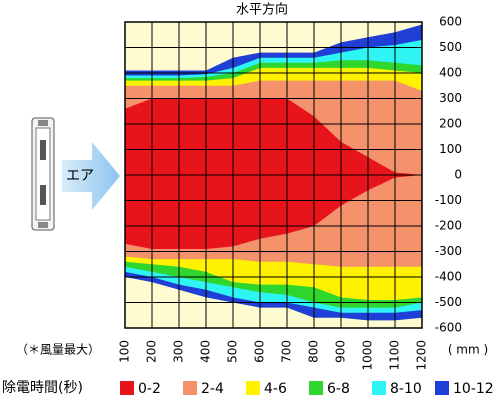  I want to click on legend-label: 0-2, so click(149, 389).